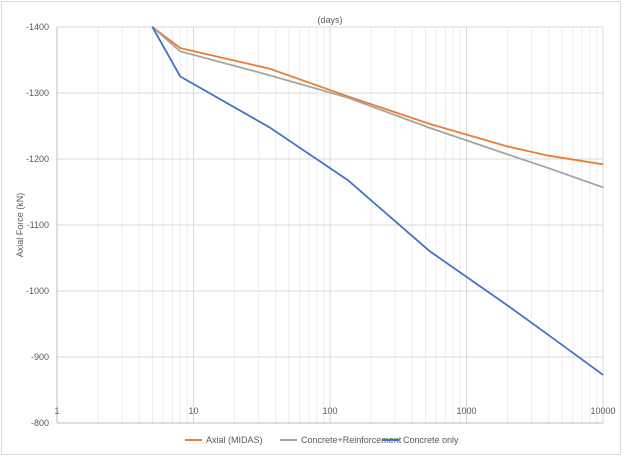 This screenshot has width=624, height=458. What do you see at coordinates (56, 411) in the screenshot?
I see `x-tick-label: 1` at bounding box center [56, 411].